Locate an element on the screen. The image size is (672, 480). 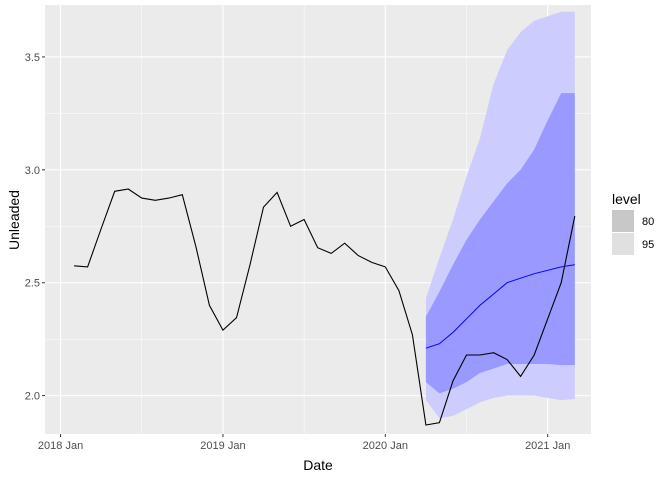
y-axis: 2.0 2.5 3.0 3.5 is located at coordinates (35, 227).